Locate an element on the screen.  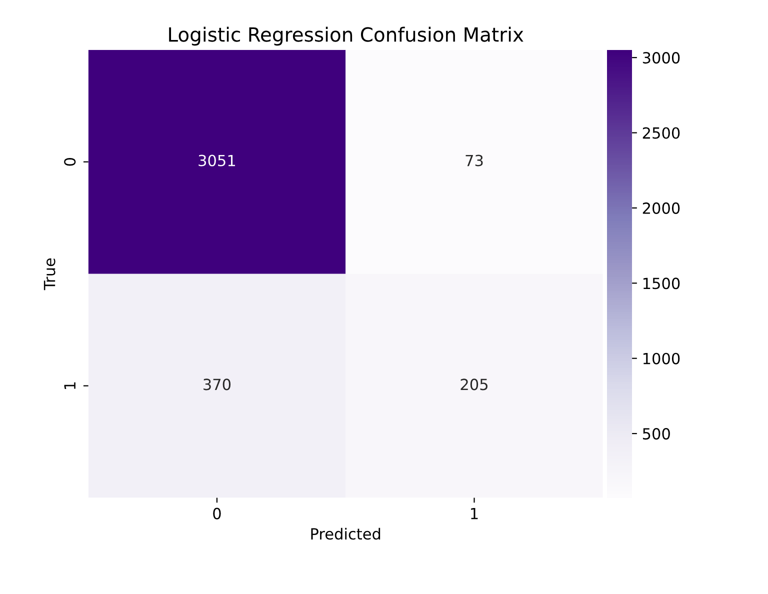
data-label: 3051 is located at coordinates (216, 160).